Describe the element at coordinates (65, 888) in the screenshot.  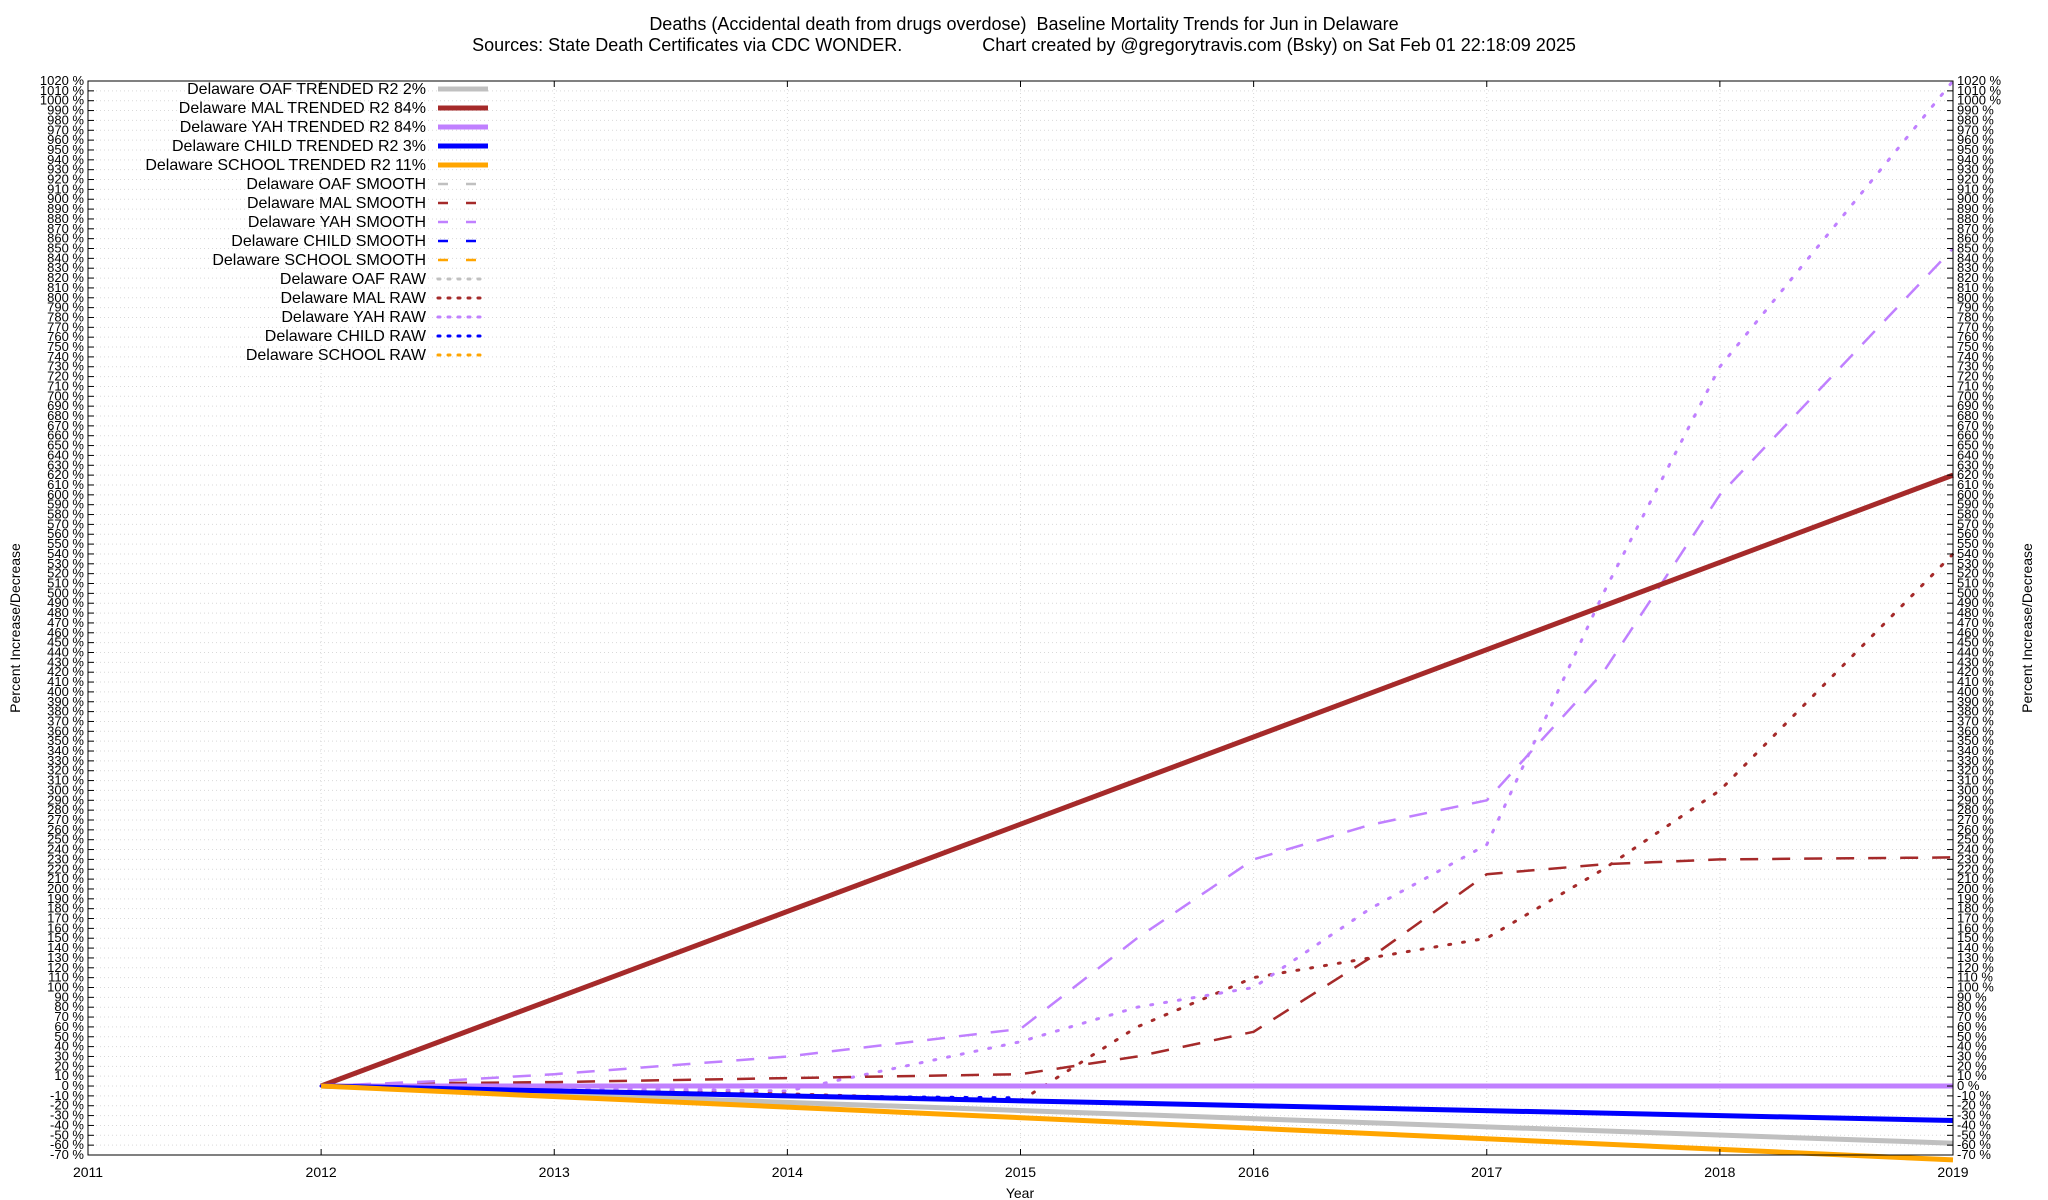
I see `y-tick-label: 200 %` at that location.